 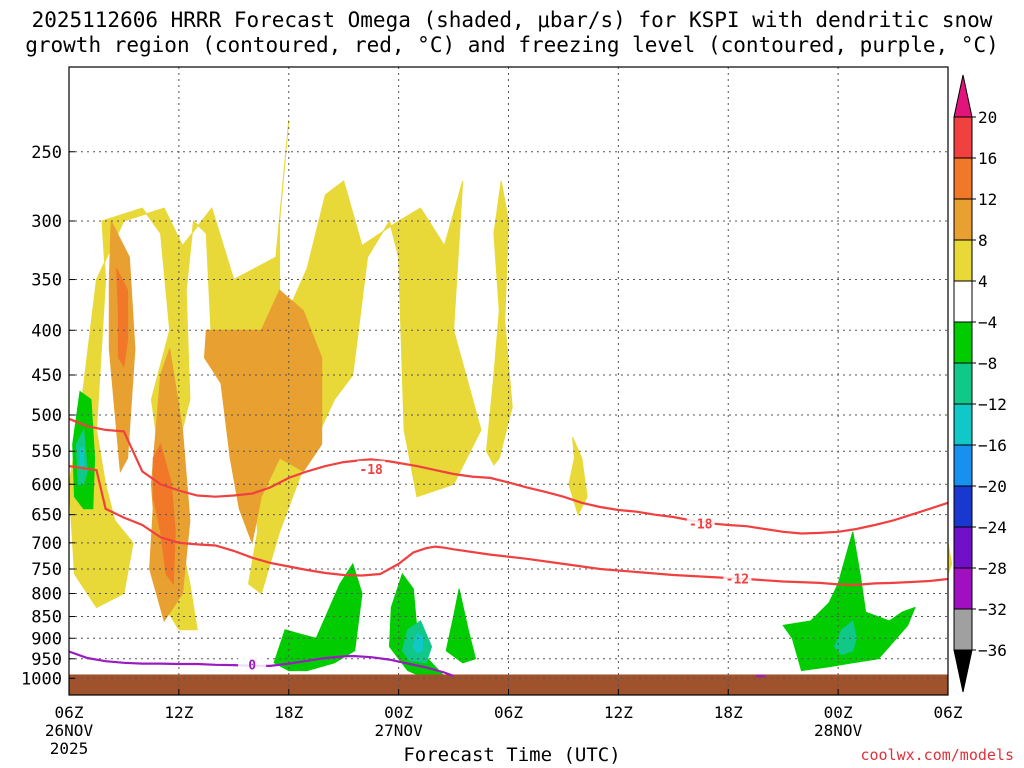 What do you see at coordinates (983, 281) in the screenshot?
I see `colorbar-label-4: 4` at bounding box center [983, 281].